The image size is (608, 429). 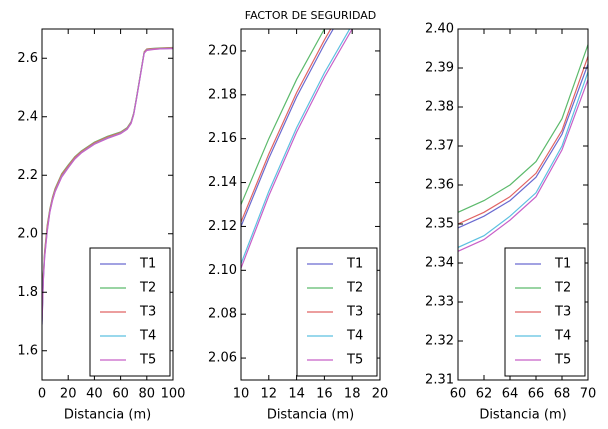 I want to click on y-tick-label: 2.34, so click(x=439, y=263).